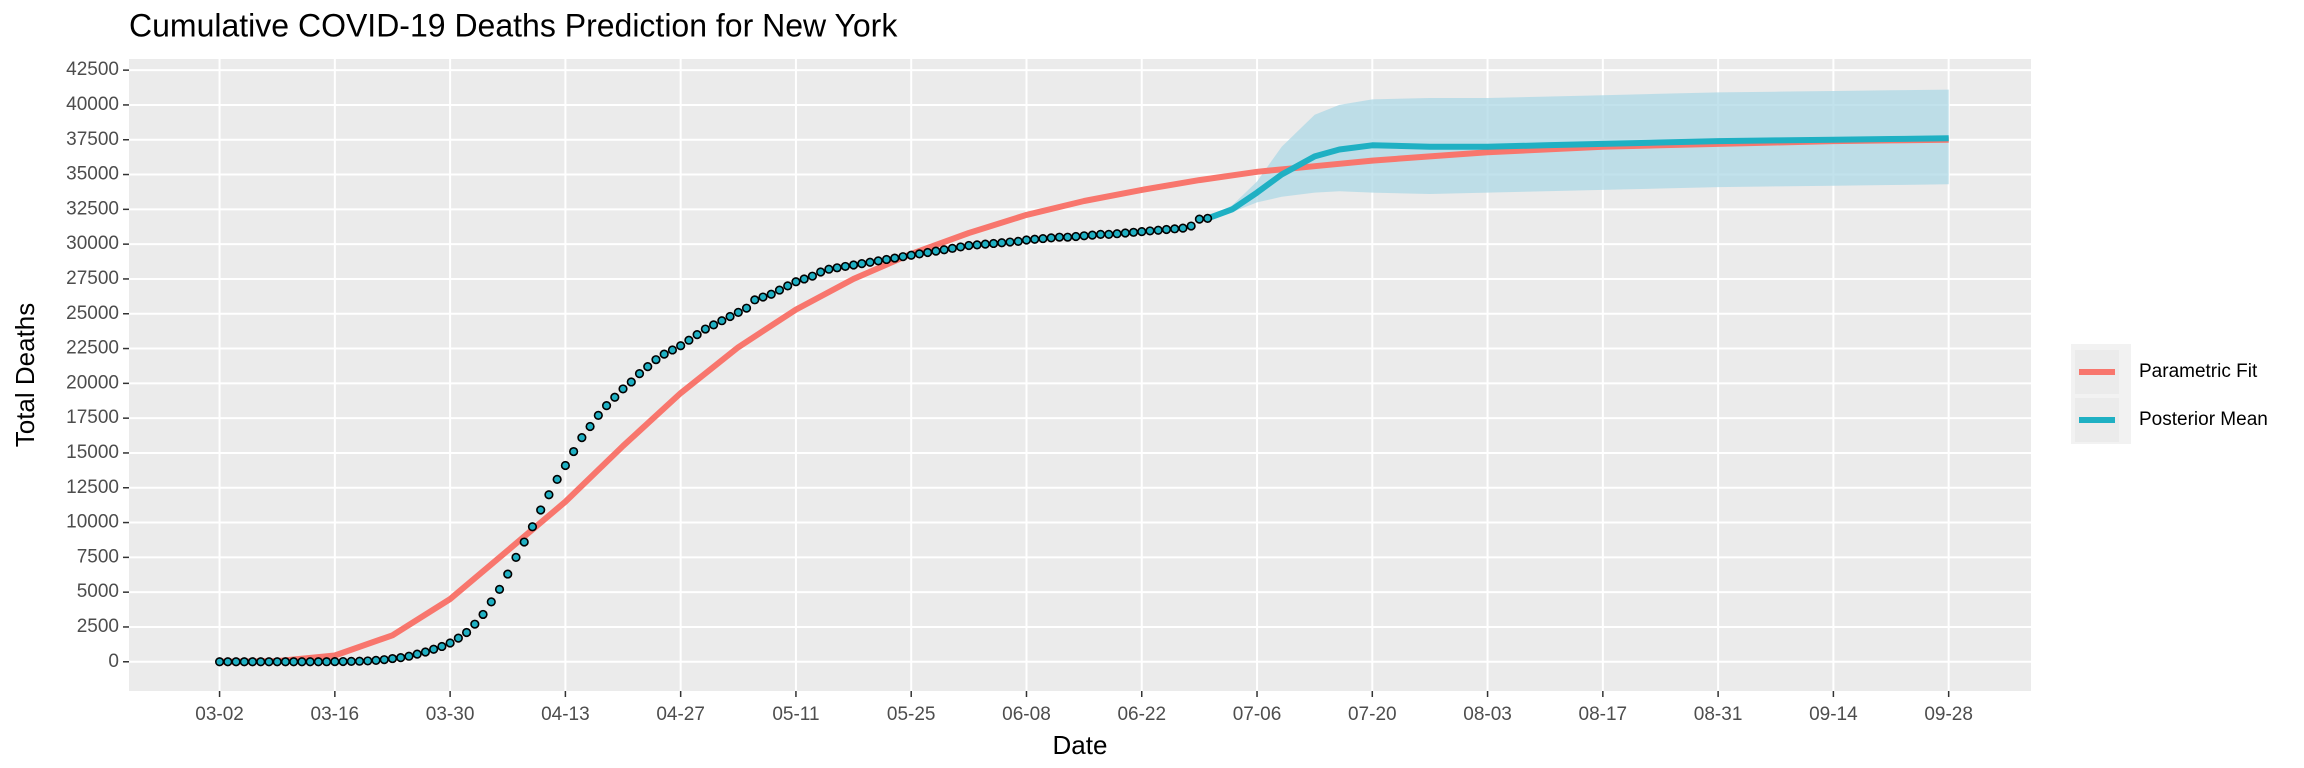  Describe the element at coordinates (219, 714) in the screenshot. I see `x-tick-label: 03-02` at that location.